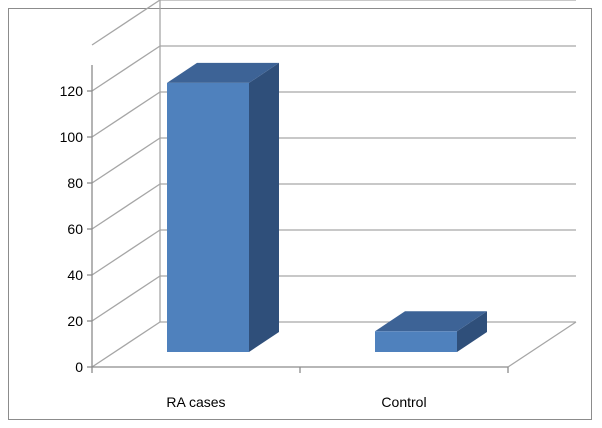 This screenshot has width=602, height=428. Describe the element at coordinates (126, 344) in the screenshot. I see `floor-left-edge` at that location.